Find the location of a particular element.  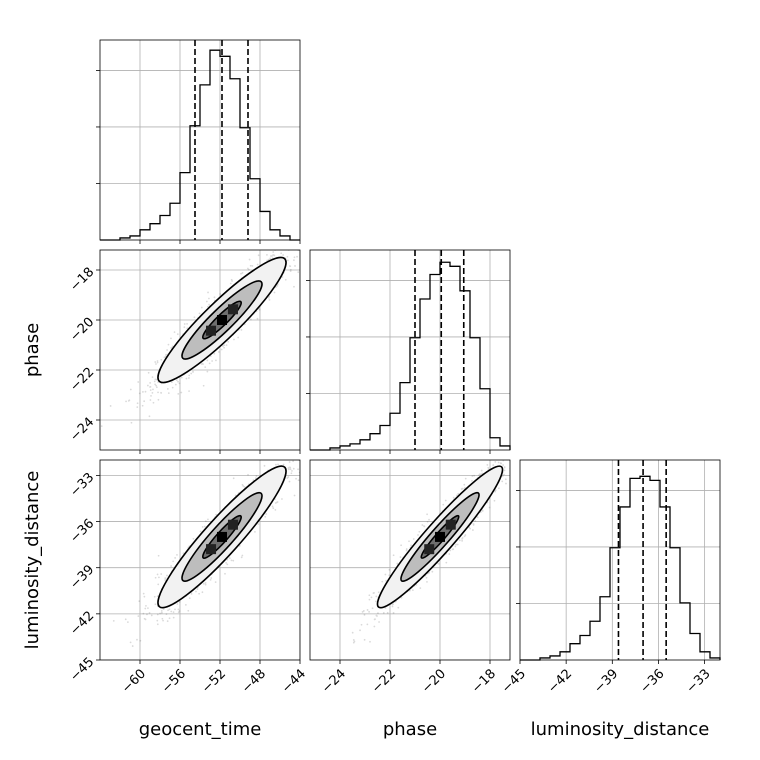

y-axis-label-luminosity_distance: luminosity_distance is located at coordinates (32, 560).